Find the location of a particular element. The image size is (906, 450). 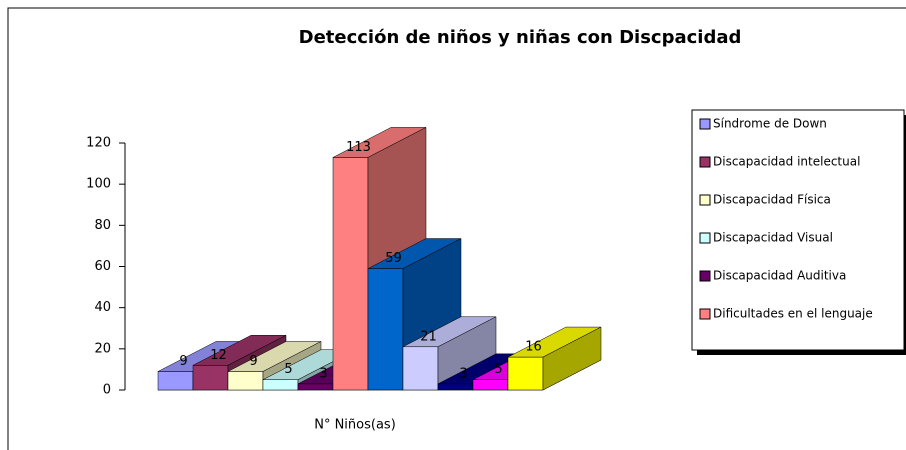

legend-label: Discapacidad Visual is located at coordinates (773, 238).